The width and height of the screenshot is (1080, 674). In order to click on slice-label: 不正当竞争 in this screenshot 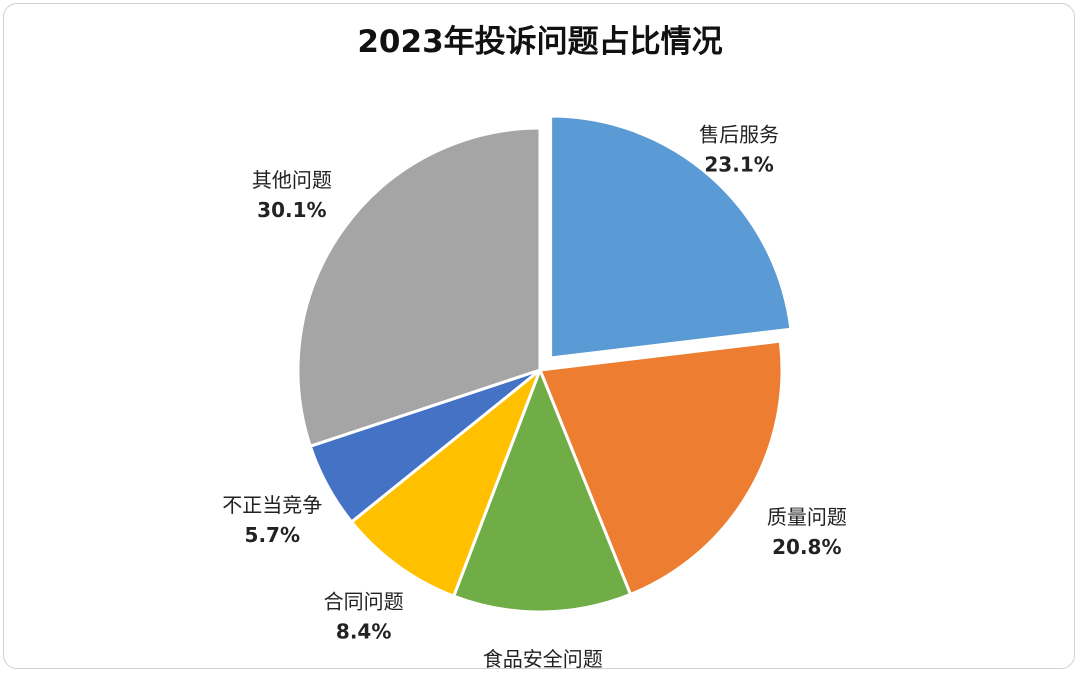, I will do `click(272, 505)`.